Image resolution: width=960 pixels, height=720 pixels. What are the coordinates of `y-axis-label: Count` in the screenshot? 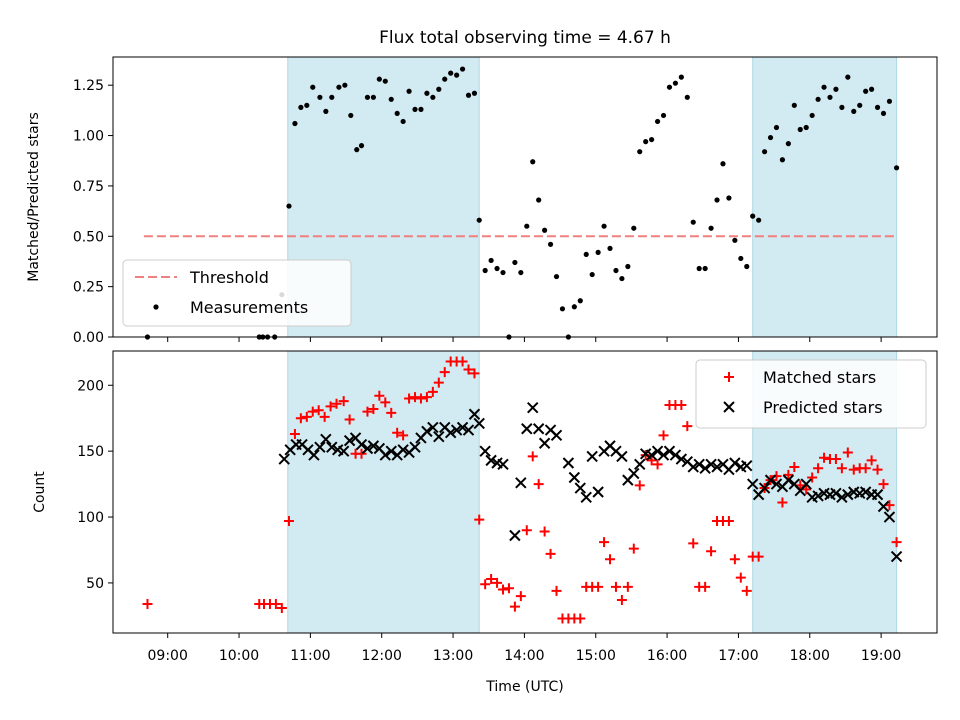 It's located at (40, 492).